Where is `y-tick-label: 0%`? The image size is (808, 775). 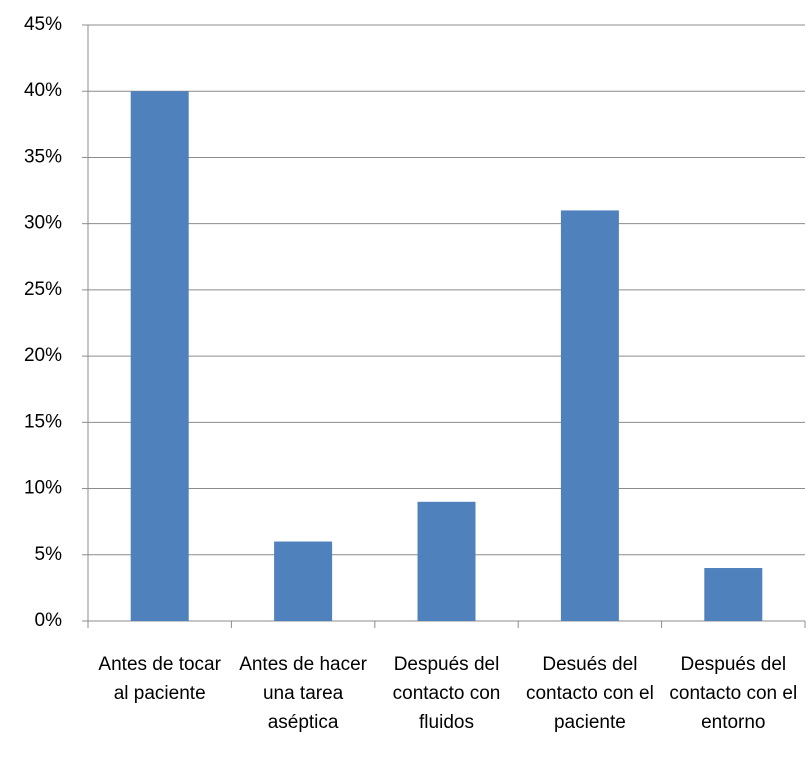 y-tick-label: 0% is located at coordinates (49, 620).